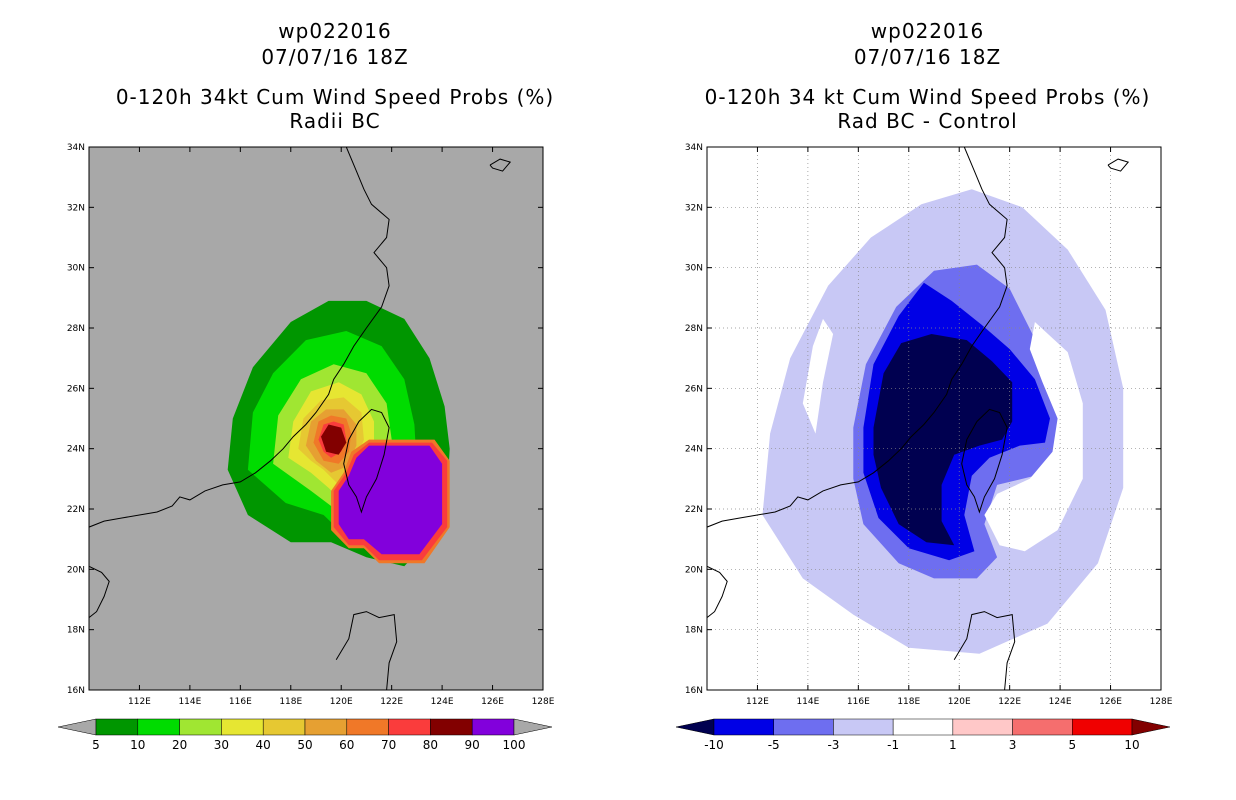 The height and width of the screenshot is (800, 1236). What do you see at coordinates (953, 745) in the screenshot?
I see `colorbar-label: 1` at bounding box center [953, 745].